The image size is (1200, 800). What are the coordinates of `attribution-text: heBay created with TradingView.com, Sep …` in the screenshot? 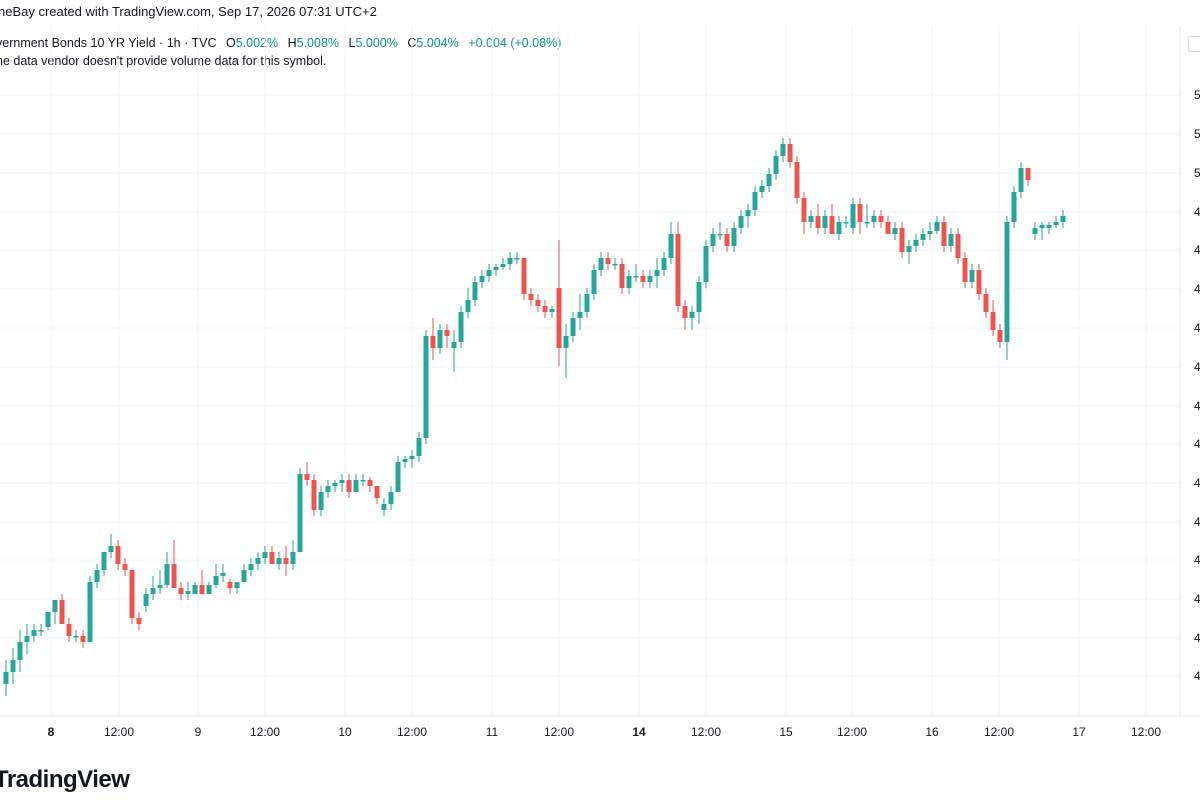 It's located at (188, 11).